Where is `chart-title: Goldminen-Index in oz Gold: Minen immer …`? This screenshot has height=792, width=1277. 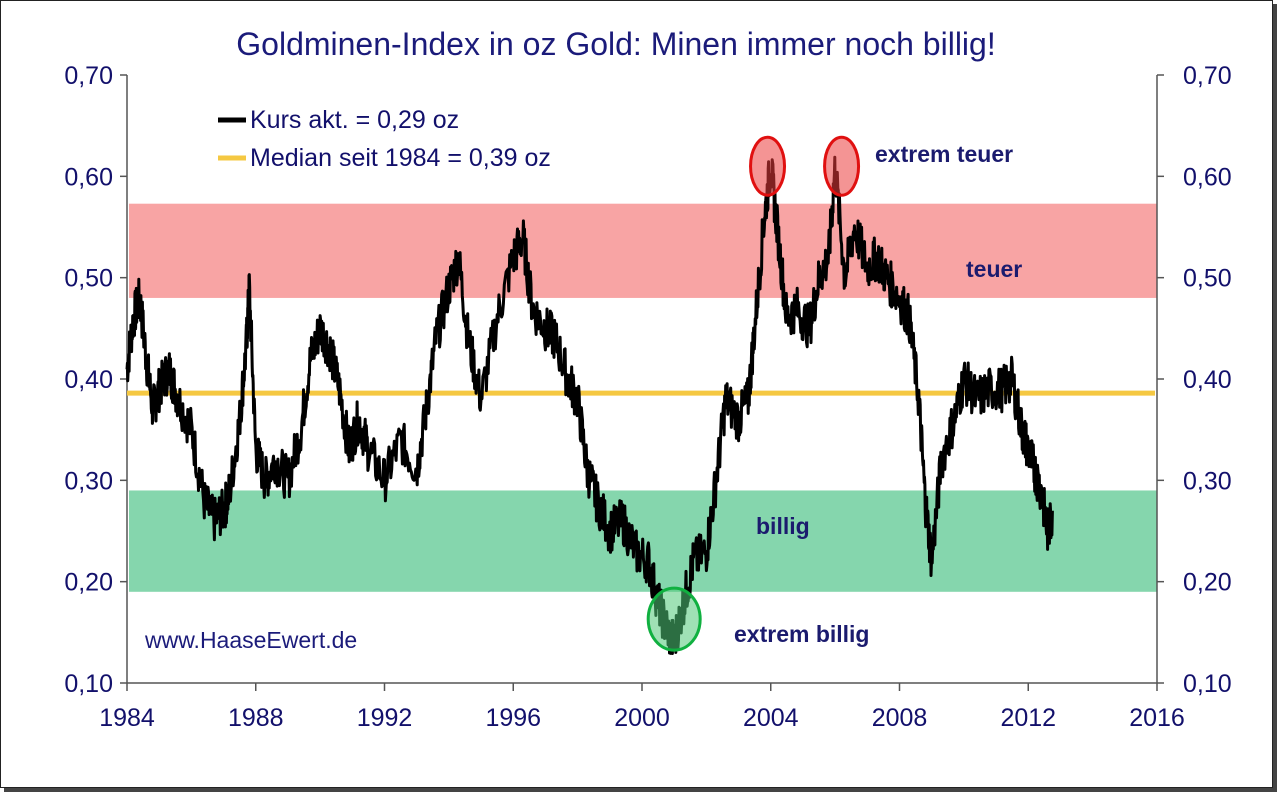 chart-title: Goldminen-Index in oz Gold: Minen immer … is located at coordinates (615, 44).